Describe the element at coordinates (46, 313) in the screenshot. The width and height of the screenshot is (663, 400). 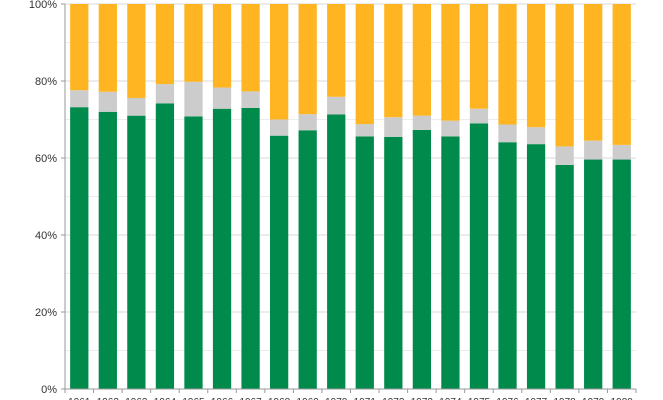
I see `y-tick-label: 20%` at that location.